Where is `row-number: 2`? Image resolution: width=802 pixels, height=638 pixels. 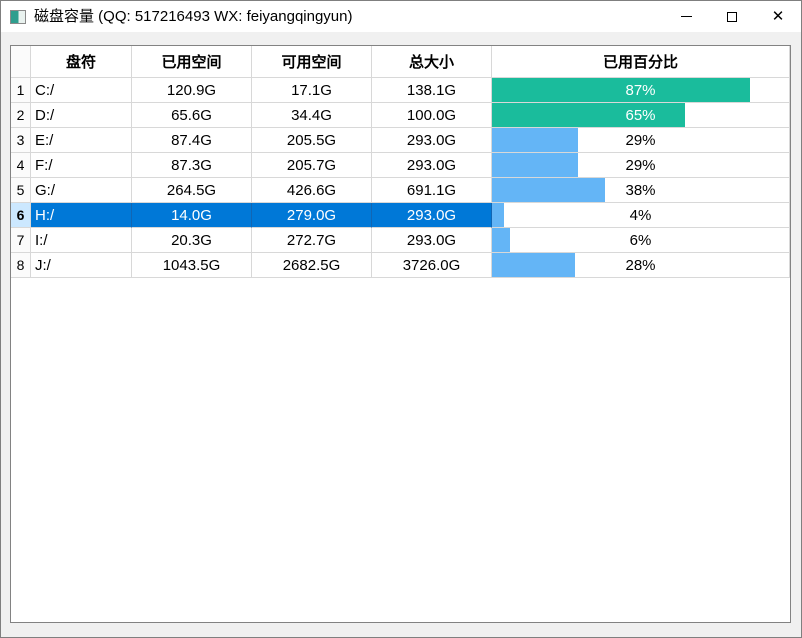
row-number: 2 is located at coordinates (21, 115).